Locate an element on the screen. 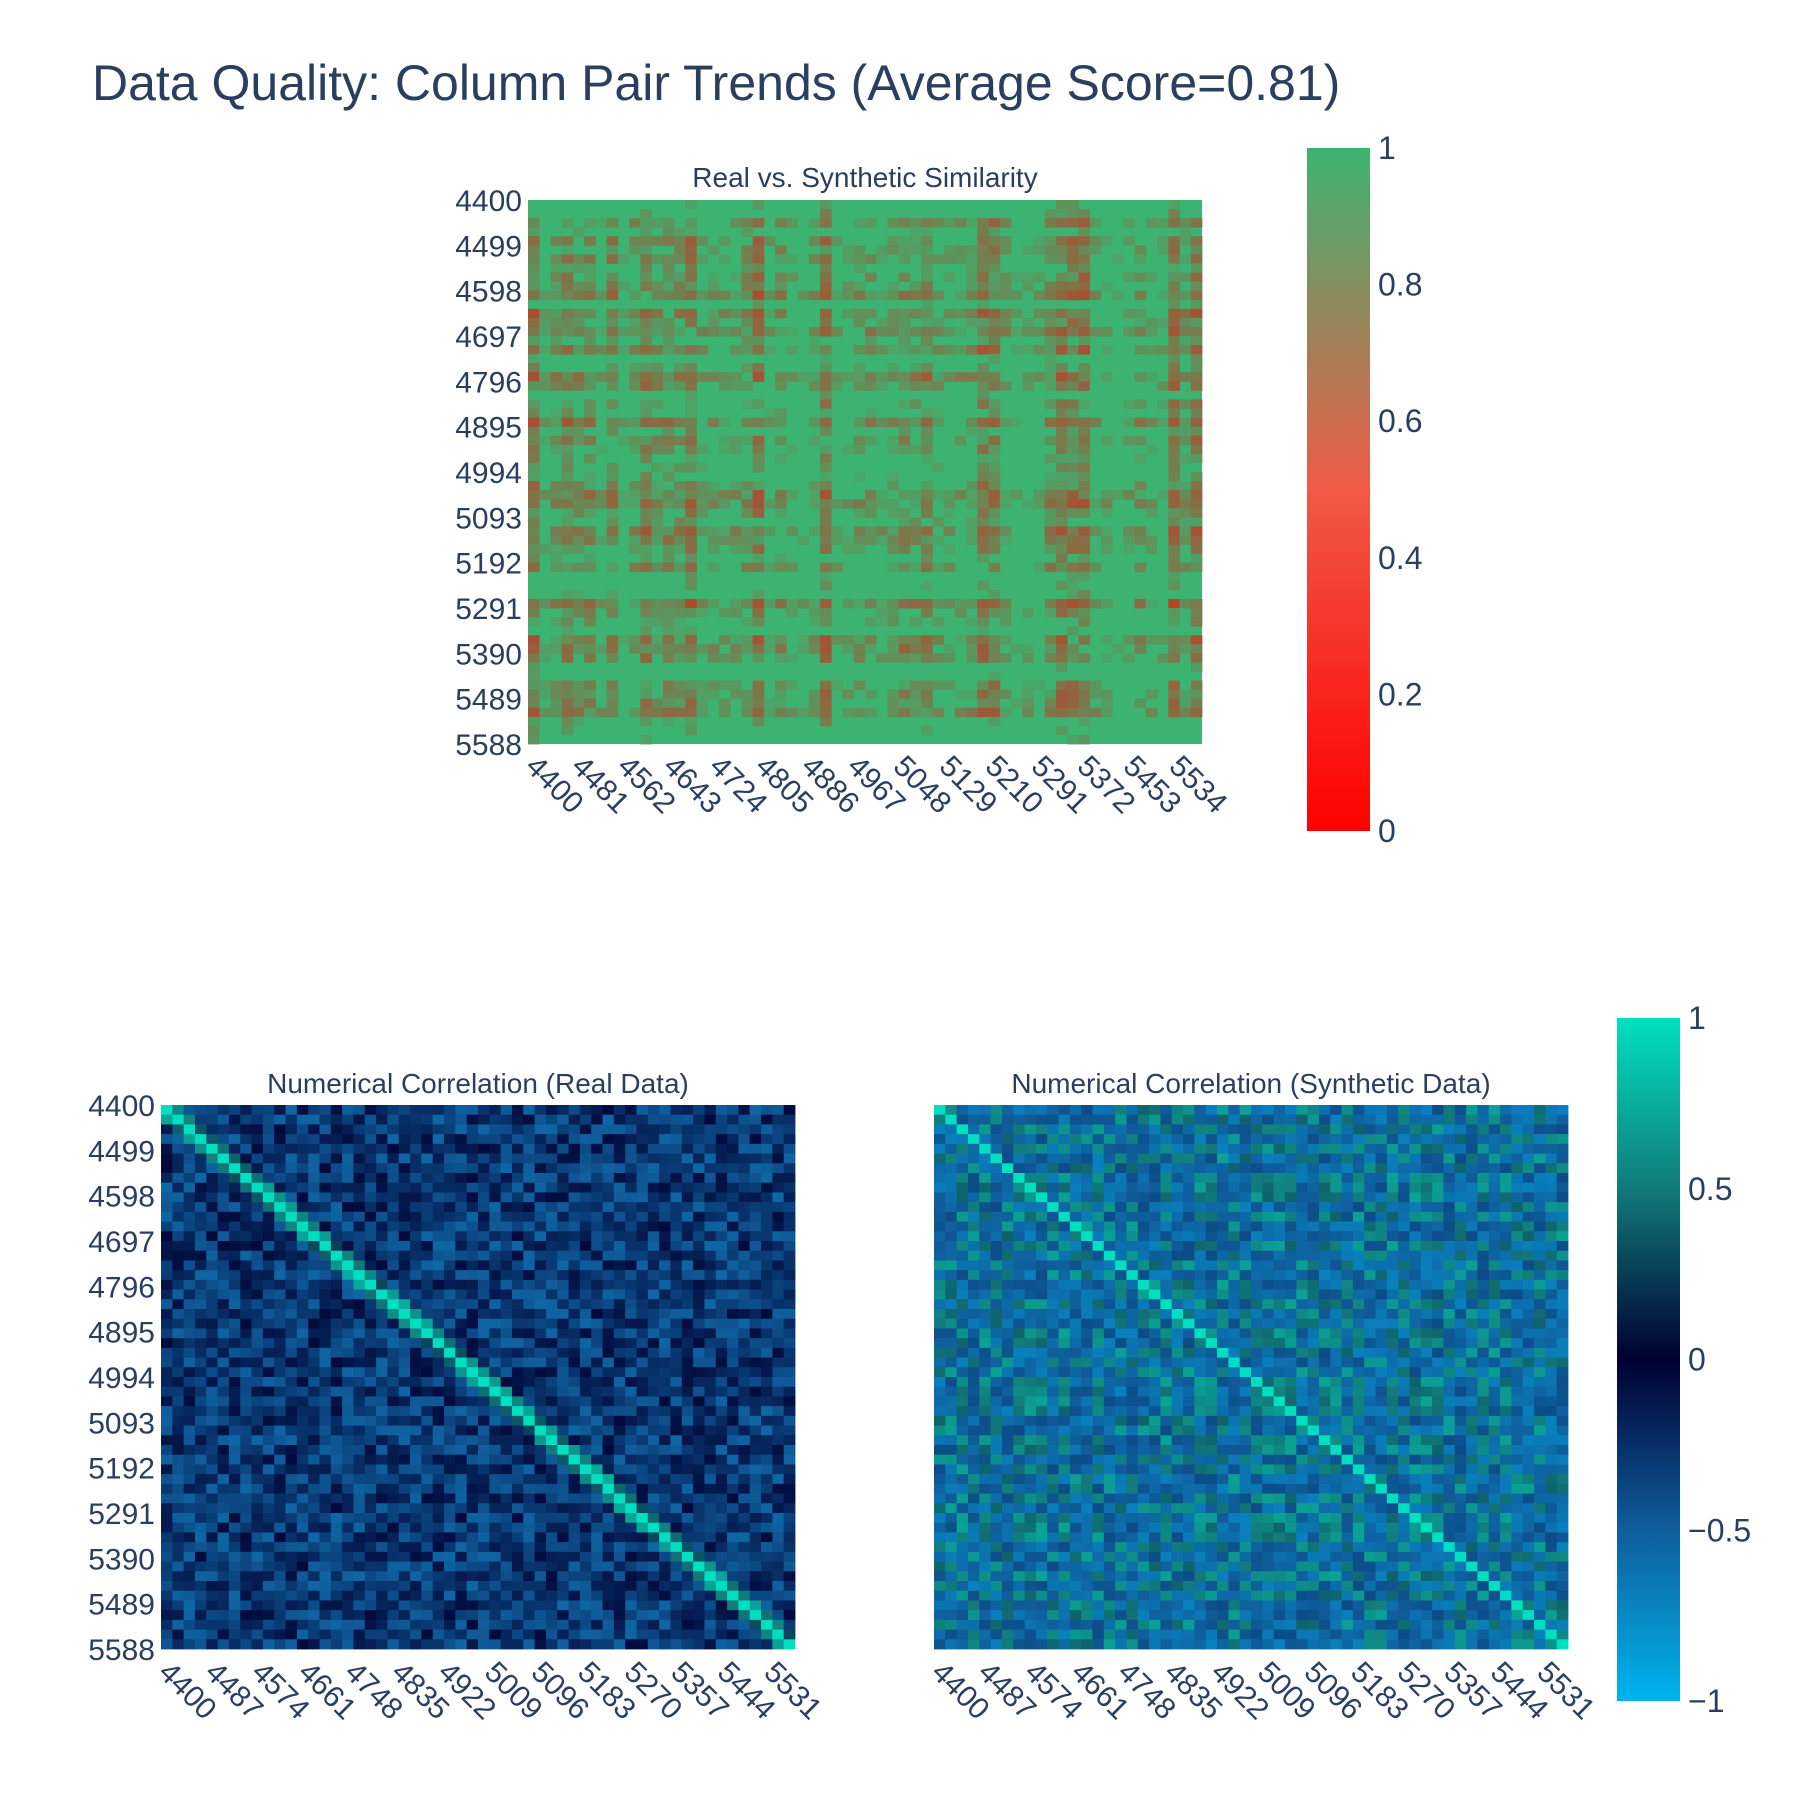 The width and height of the screenshot is (1800, 1800). similarity-colorbar: 10.80.60.40.20 is located at coordinates (1364, 489).